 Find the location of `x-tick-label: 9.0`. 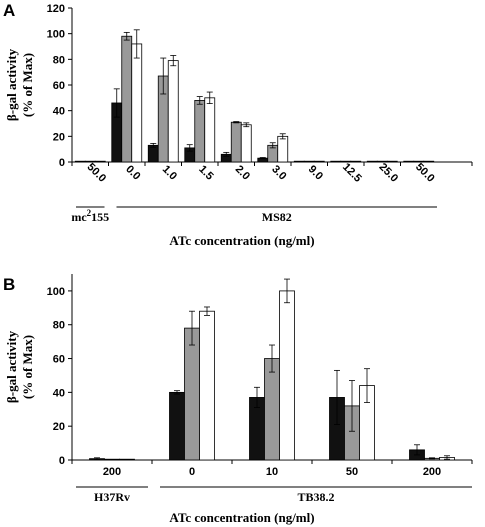

x-tick-label: 9.0 is located at coordinates (315, 172).